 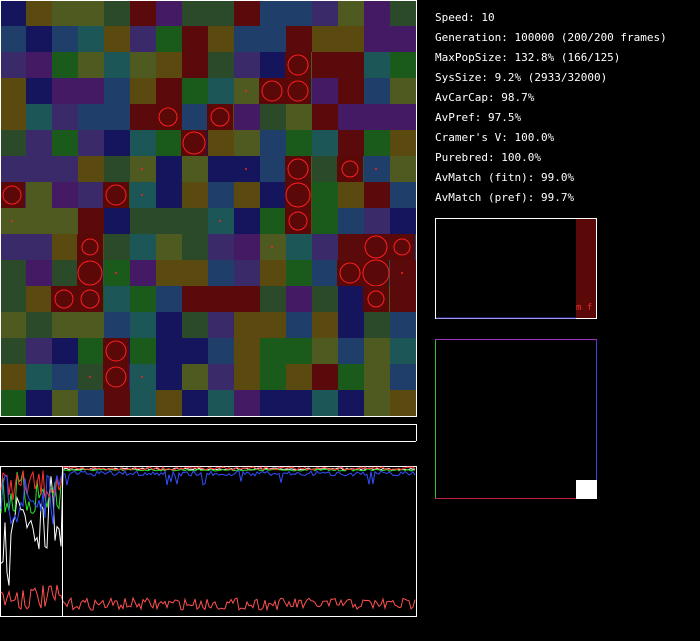 I want to click on stat-line: Generation: 100000 (200/200 frames), so click(x=551, y=37).